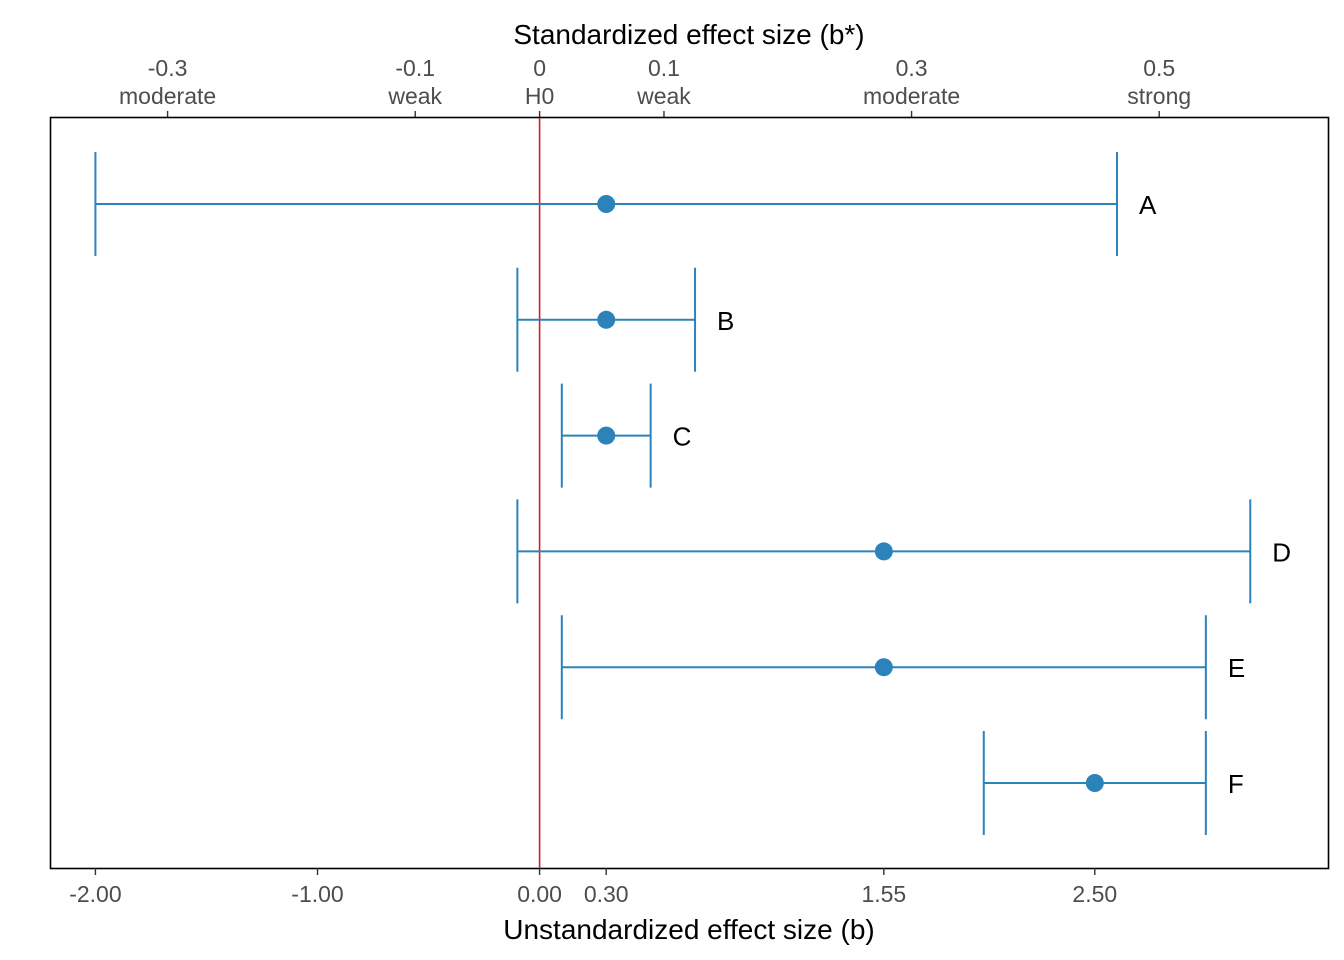 The width and height of the screenshot is (1344, 960). What do you see at coordinates (688, 34) in the screenshot?
I see `top-axis-title: Standardized effect size (b*)` at bounding box center [688, 34].